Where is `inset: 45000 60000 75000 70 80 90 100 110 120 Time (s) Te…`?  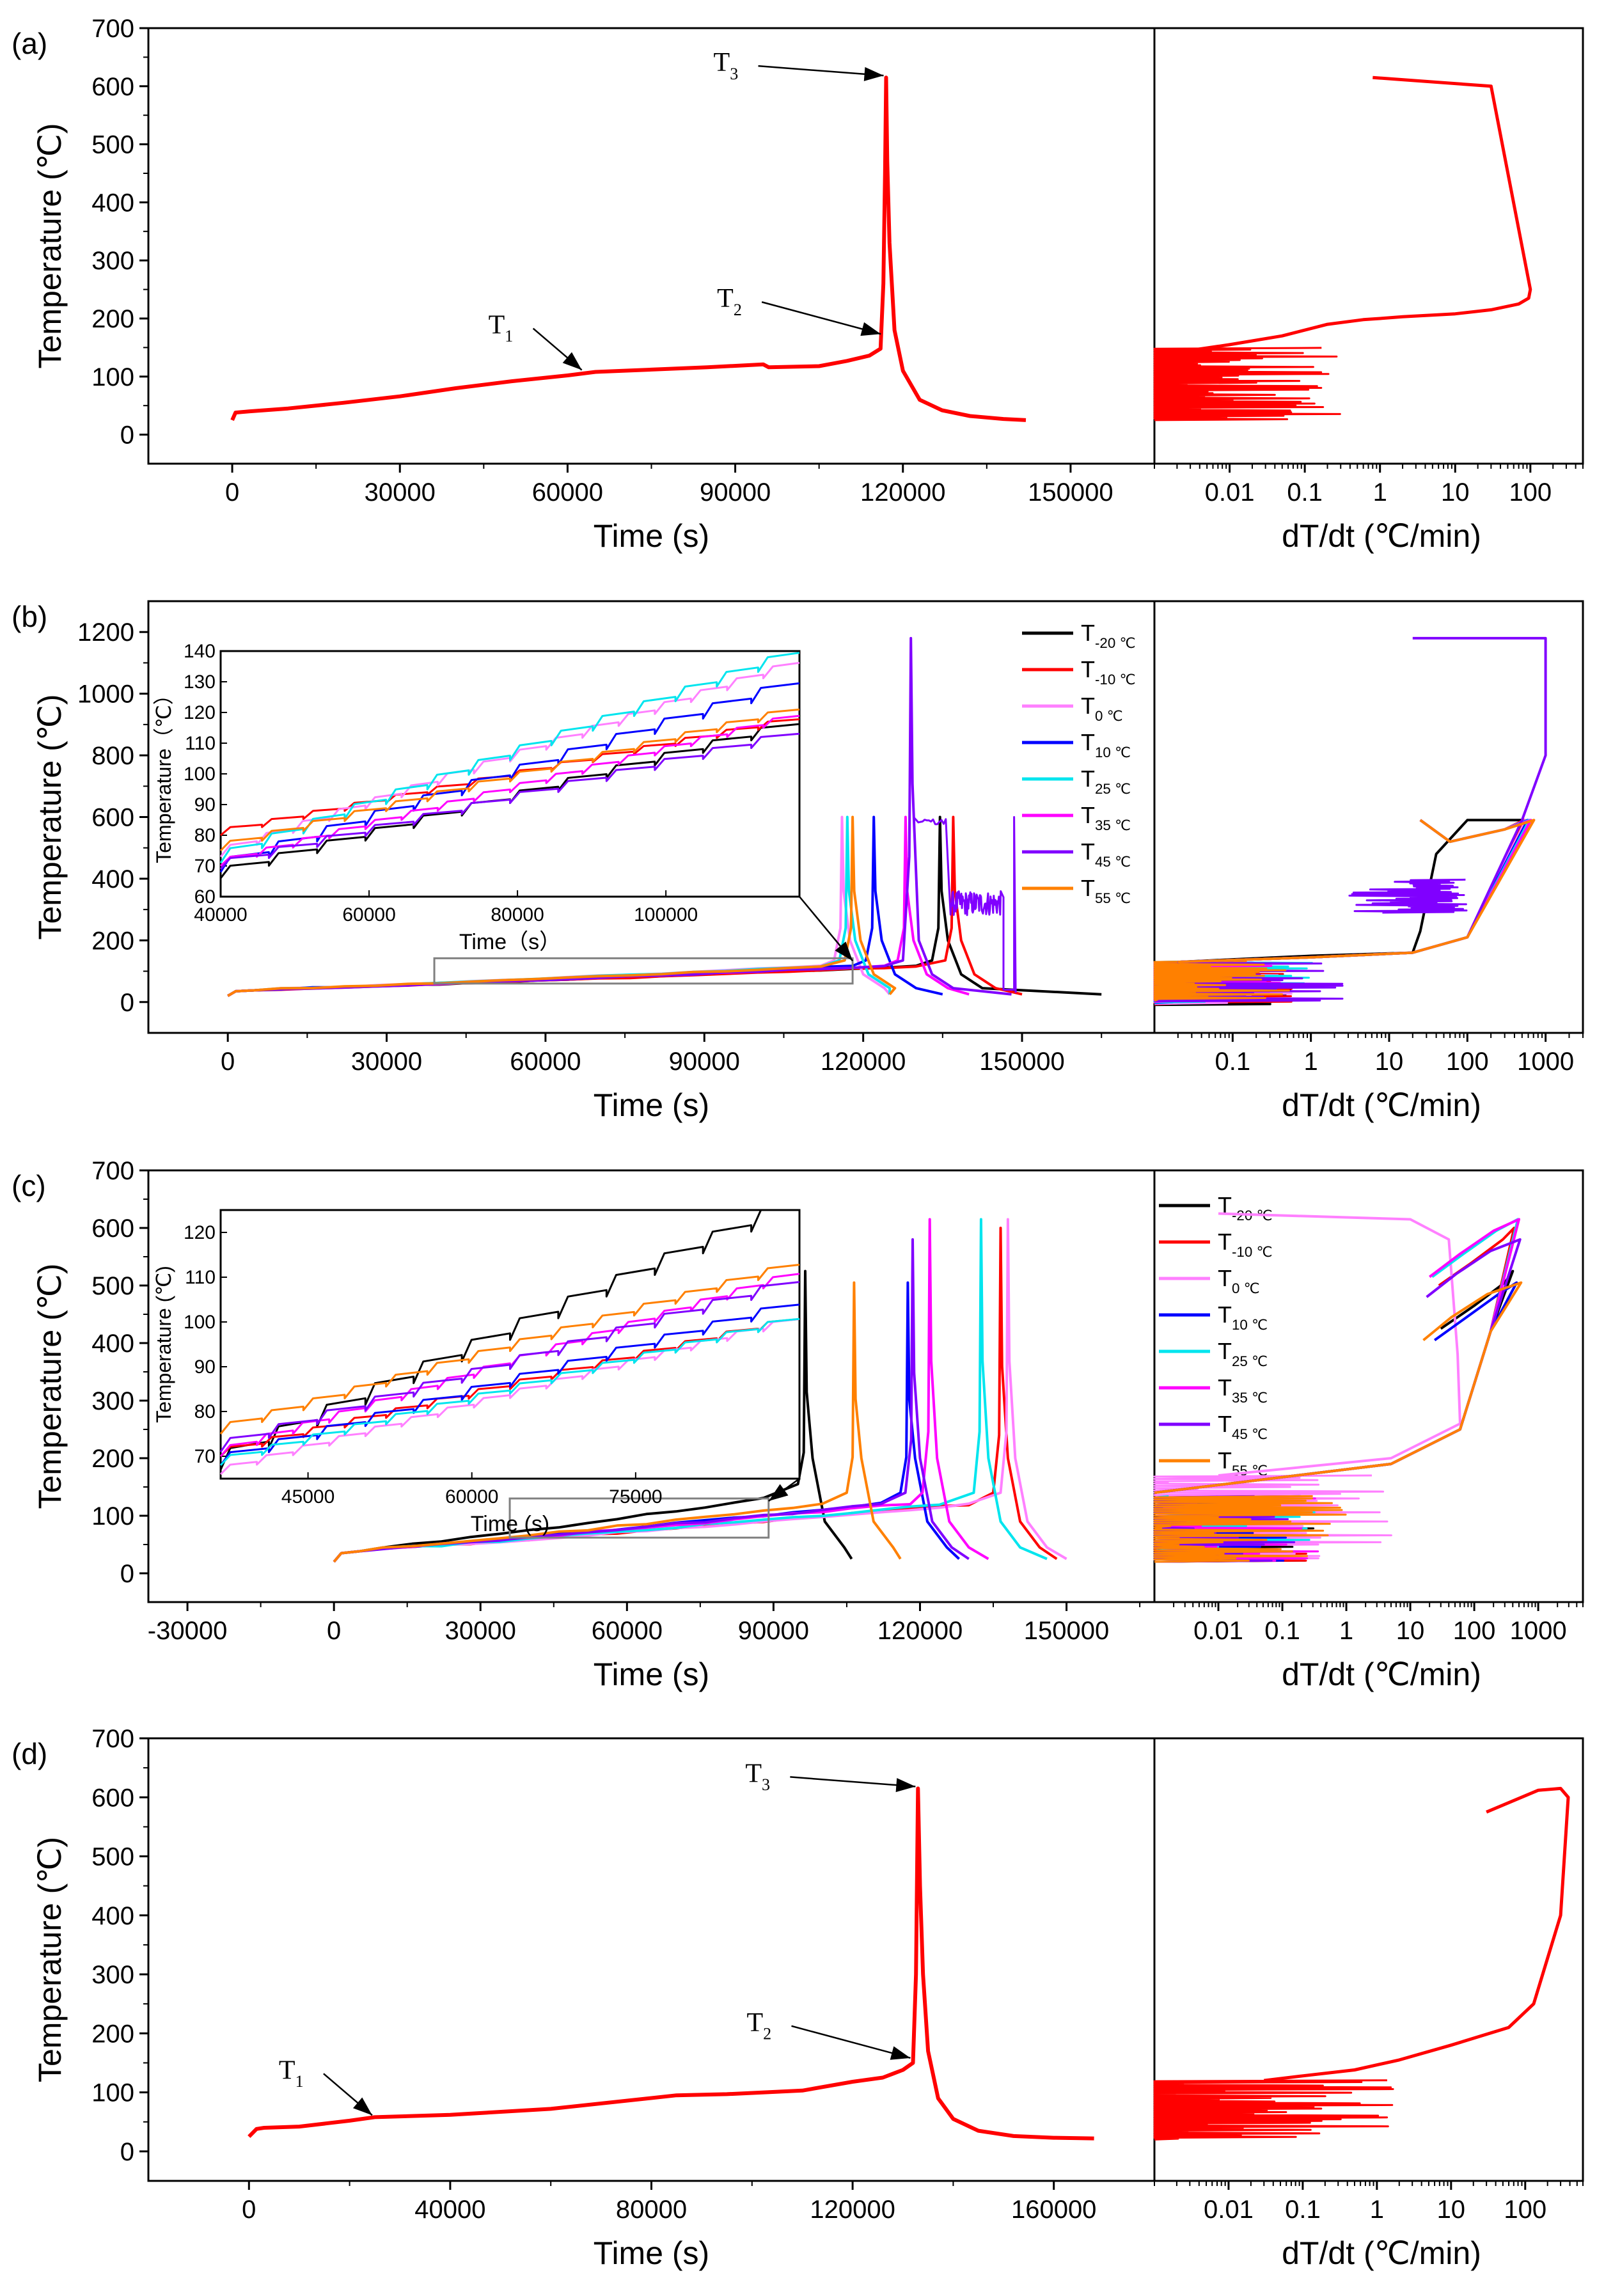 inset: 45000 60000 75000 70 80 90 100 110 120 Time (s) Te… is located at coordinates (477, 1372).